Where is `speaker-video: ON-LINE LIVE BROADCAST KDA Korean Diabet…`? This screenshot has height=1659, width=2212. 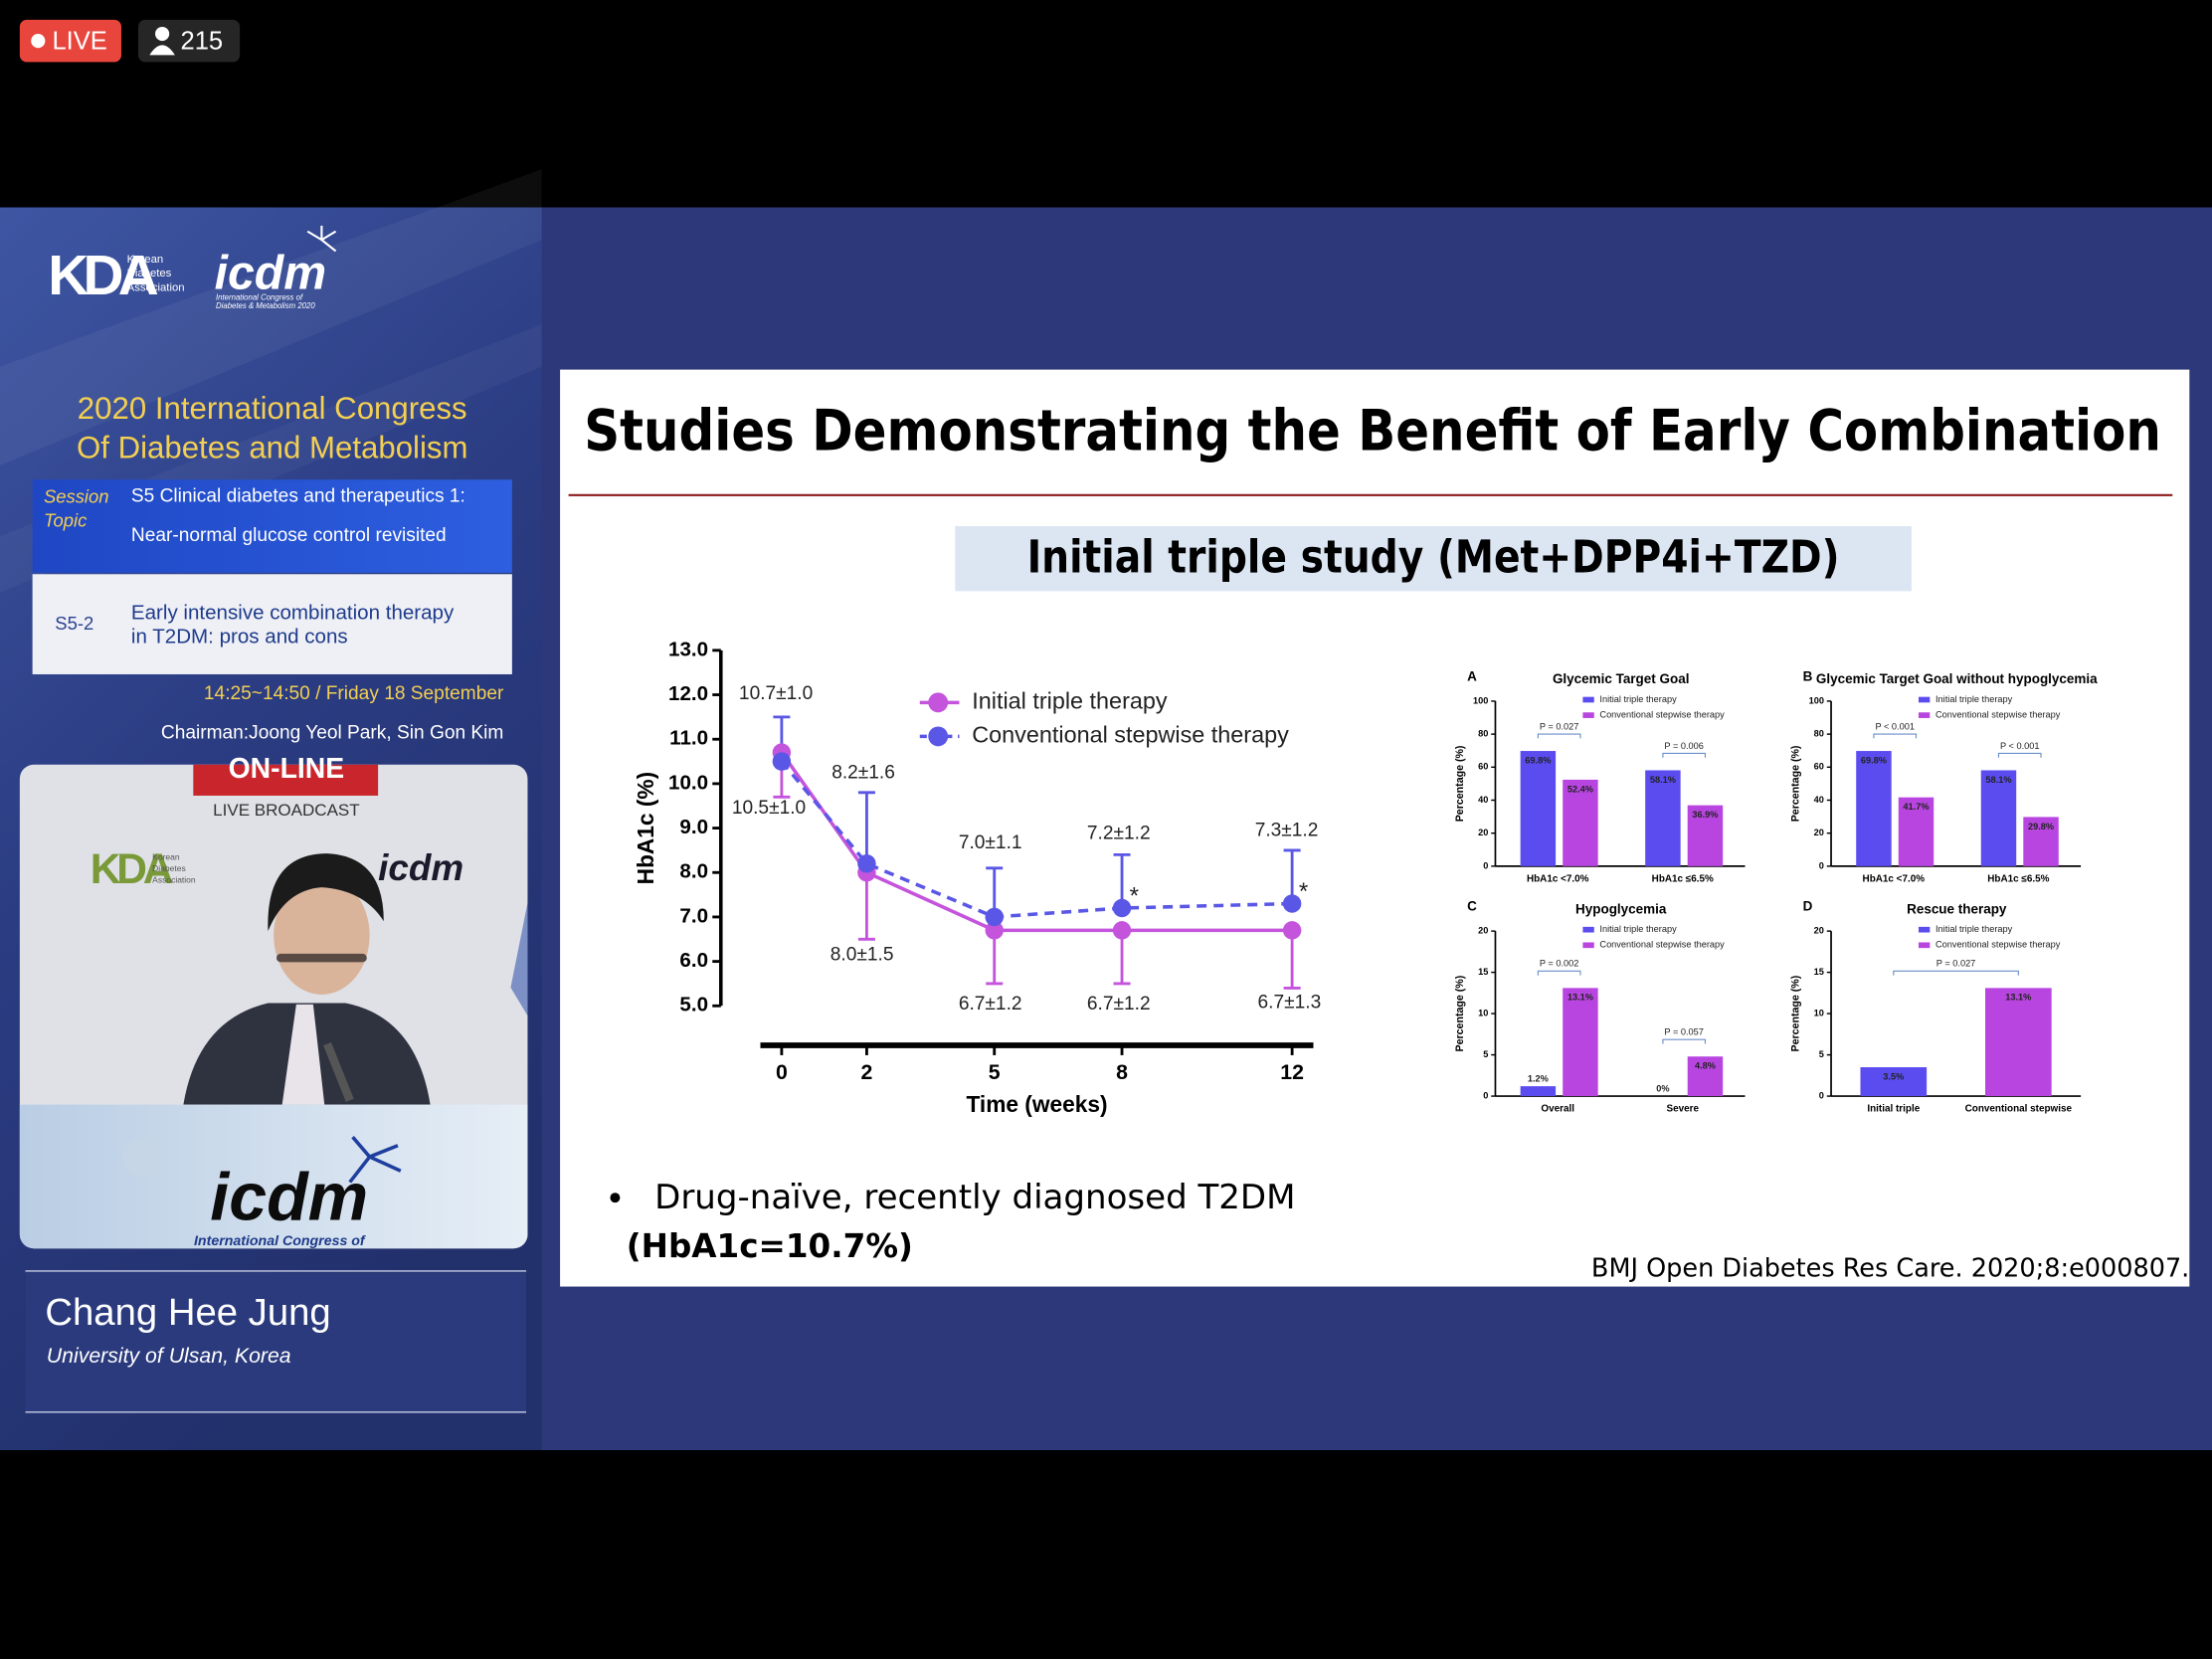
speaker-video: ON-LINE LIVE BROADCAST KDA Korean Diabet… is located at coordinates (273, 1001).